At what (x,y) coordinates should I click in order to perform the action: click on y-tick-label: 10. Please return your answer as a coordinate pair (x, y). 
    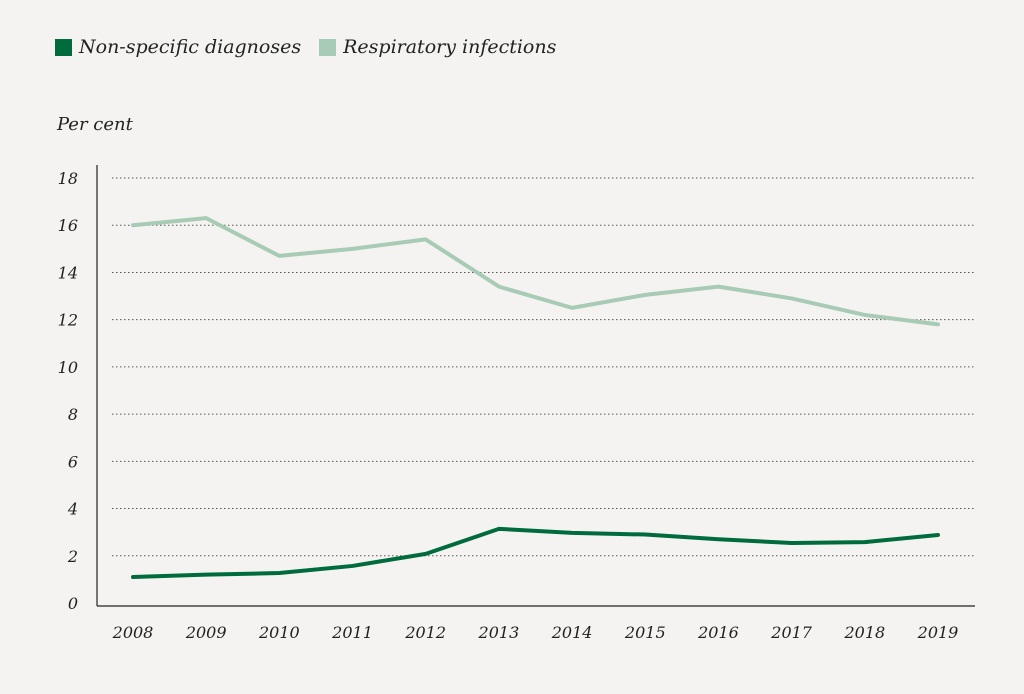
    Looking at the image, I should click on (68, 367).